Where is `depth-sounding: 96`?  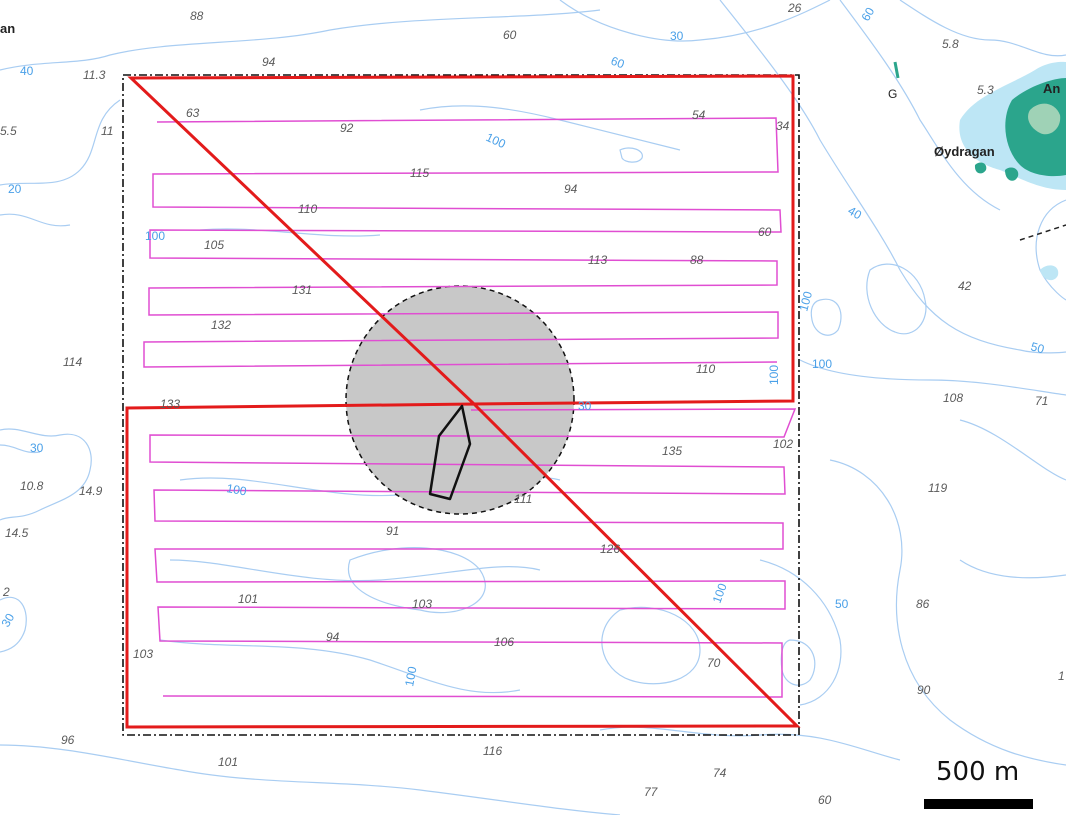 depth-sounding: 96 is located at coordinates (68, 740).